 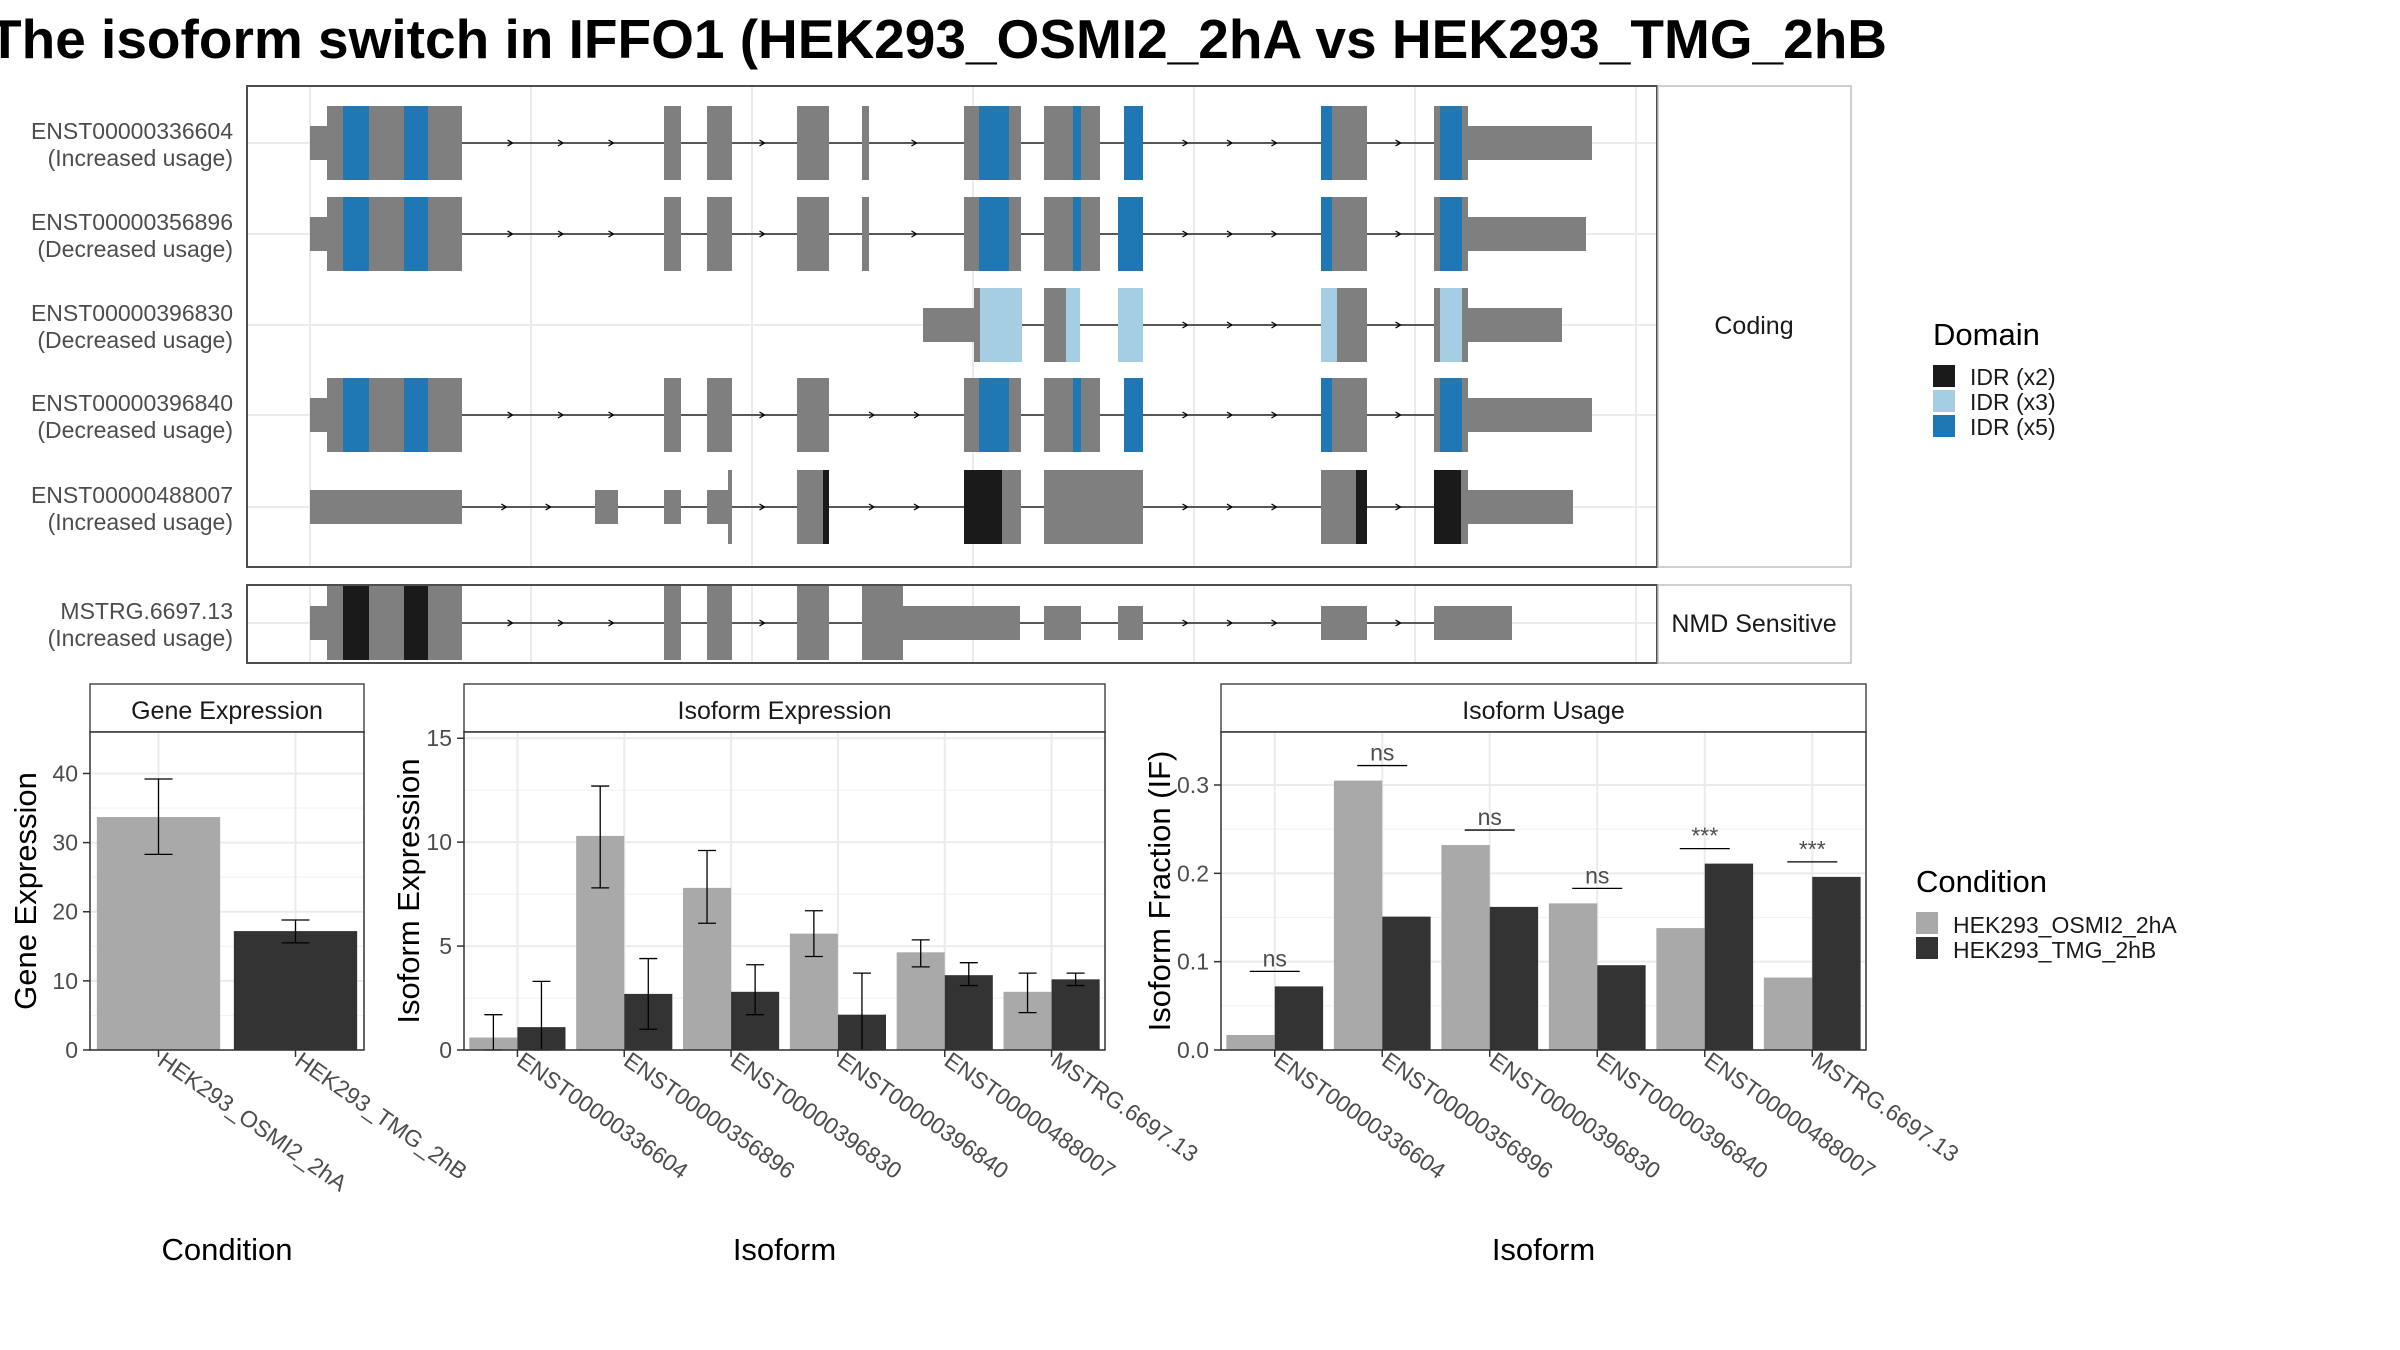 I want to click on nmd-strip-label: NMD Sensitive, so click(x=1753, y=624).